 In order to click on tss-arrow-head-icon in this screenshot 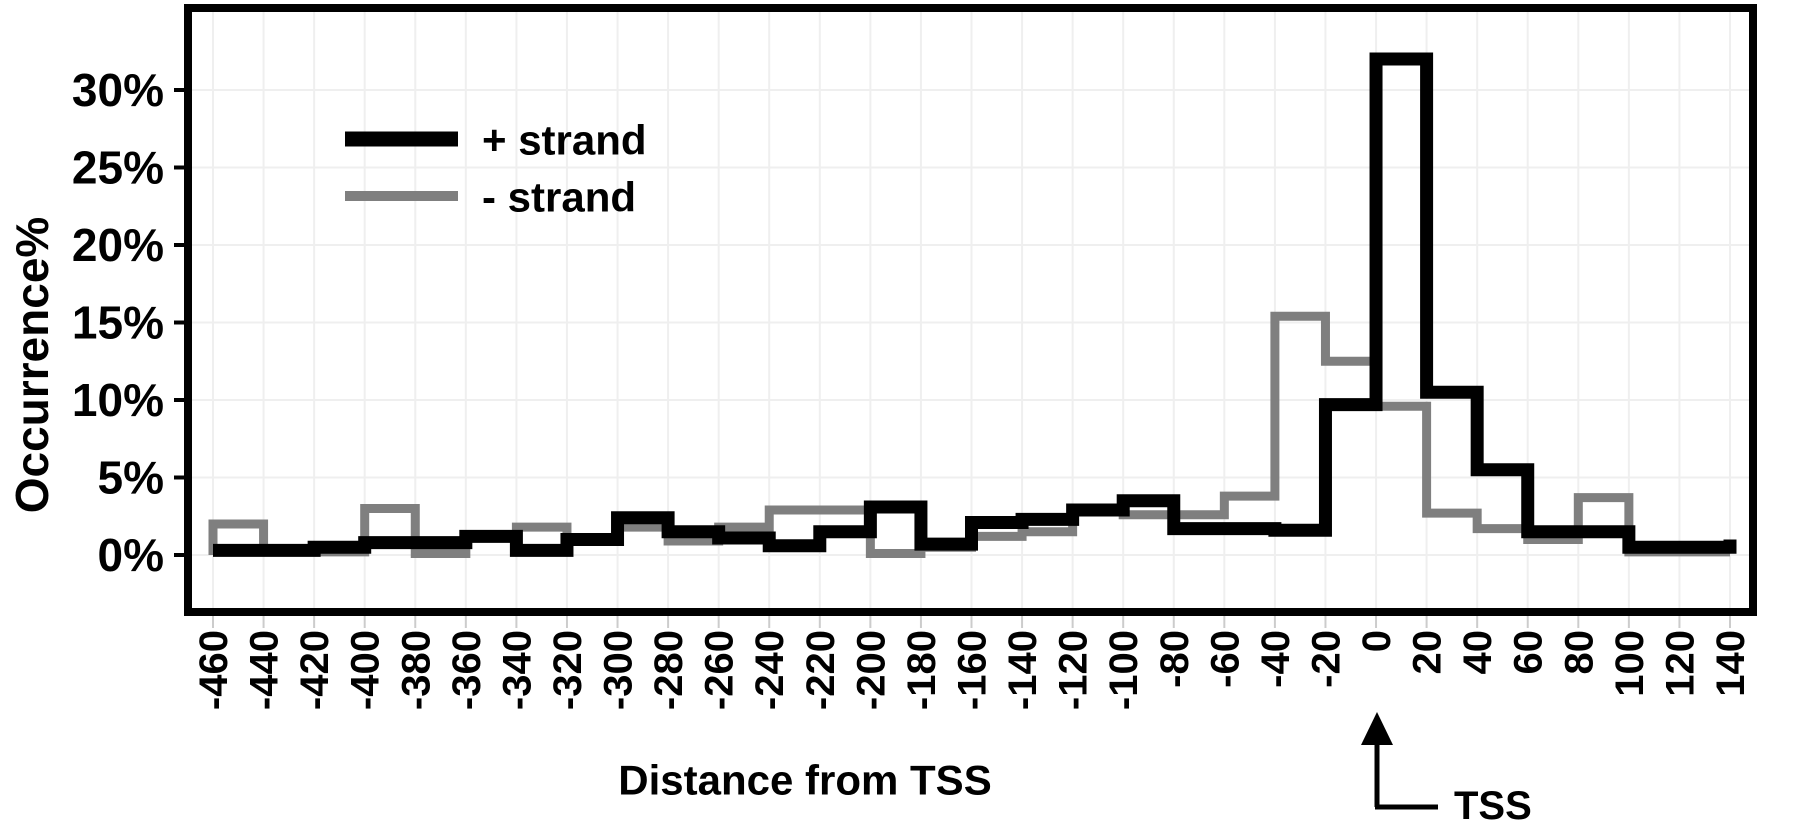, I will do `click(1377, 728)`.